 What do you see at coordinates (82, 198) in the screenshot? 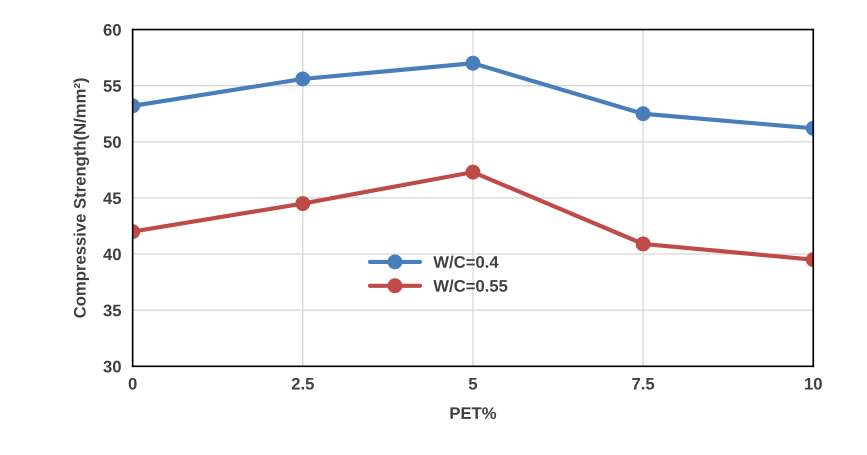
I see `y-axis-title: Compressive Strength(N/mm²)` at bounding box center [82, 198].